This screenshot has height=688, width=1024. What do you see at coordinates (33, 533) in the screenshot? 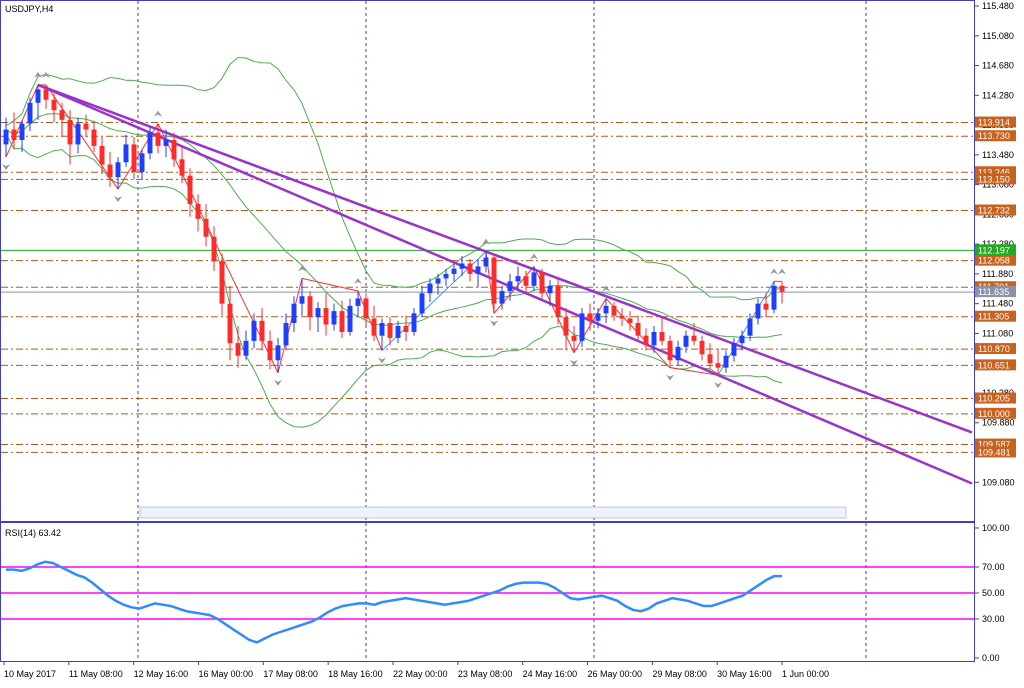
I see `rsi-title: RSI(14) 63.42` at bounding box center [33, 533].